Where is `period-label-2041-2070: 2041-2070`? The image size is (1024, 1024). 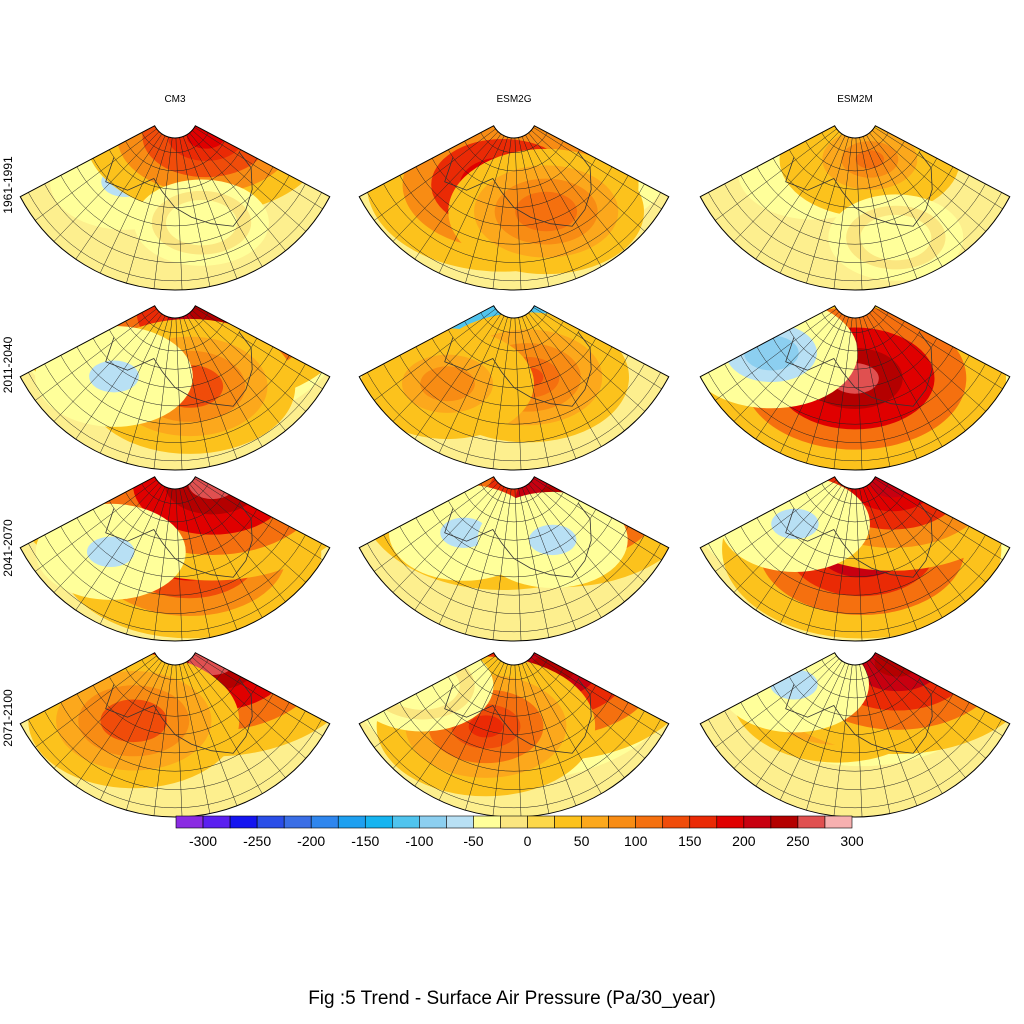 period-label-2041-2070: 2041-2070 is located at coordinates (8, 548).